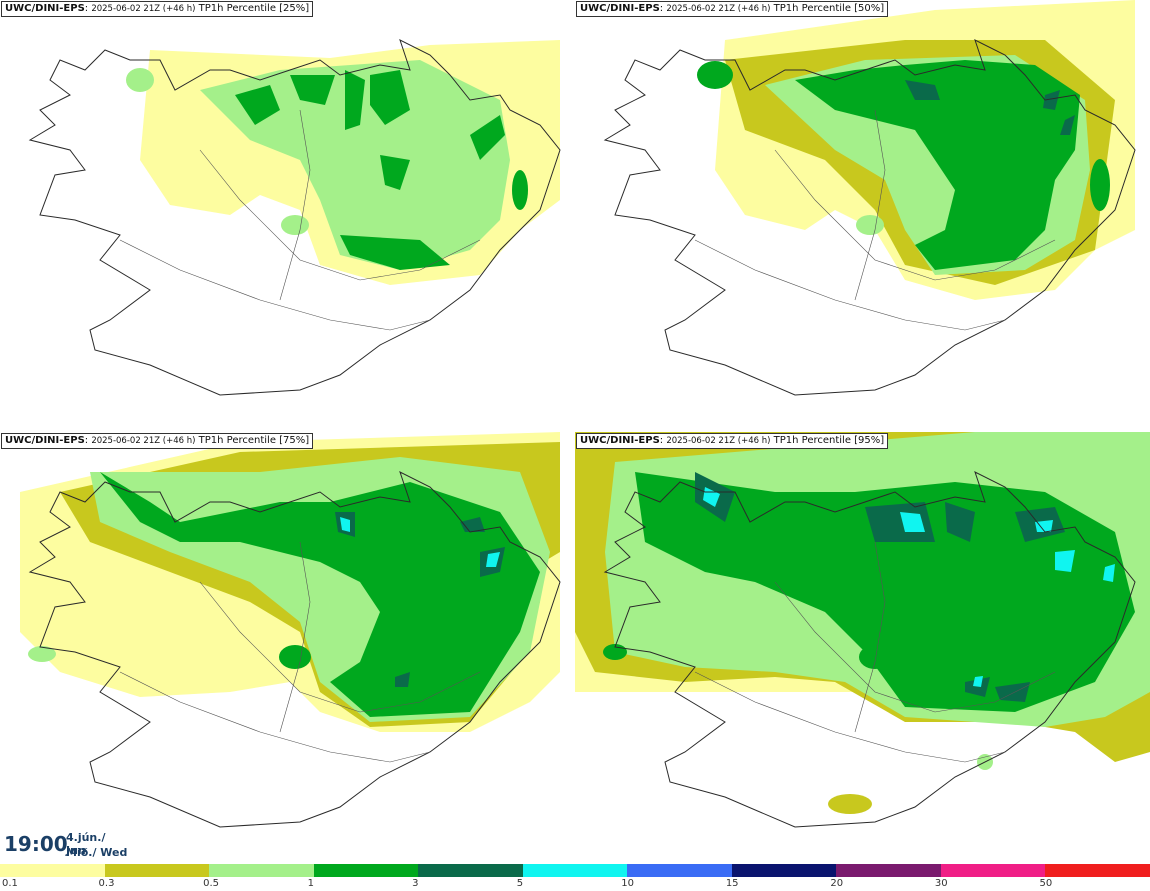  I want to click on legend-label: 0.5, so click(211, 883).